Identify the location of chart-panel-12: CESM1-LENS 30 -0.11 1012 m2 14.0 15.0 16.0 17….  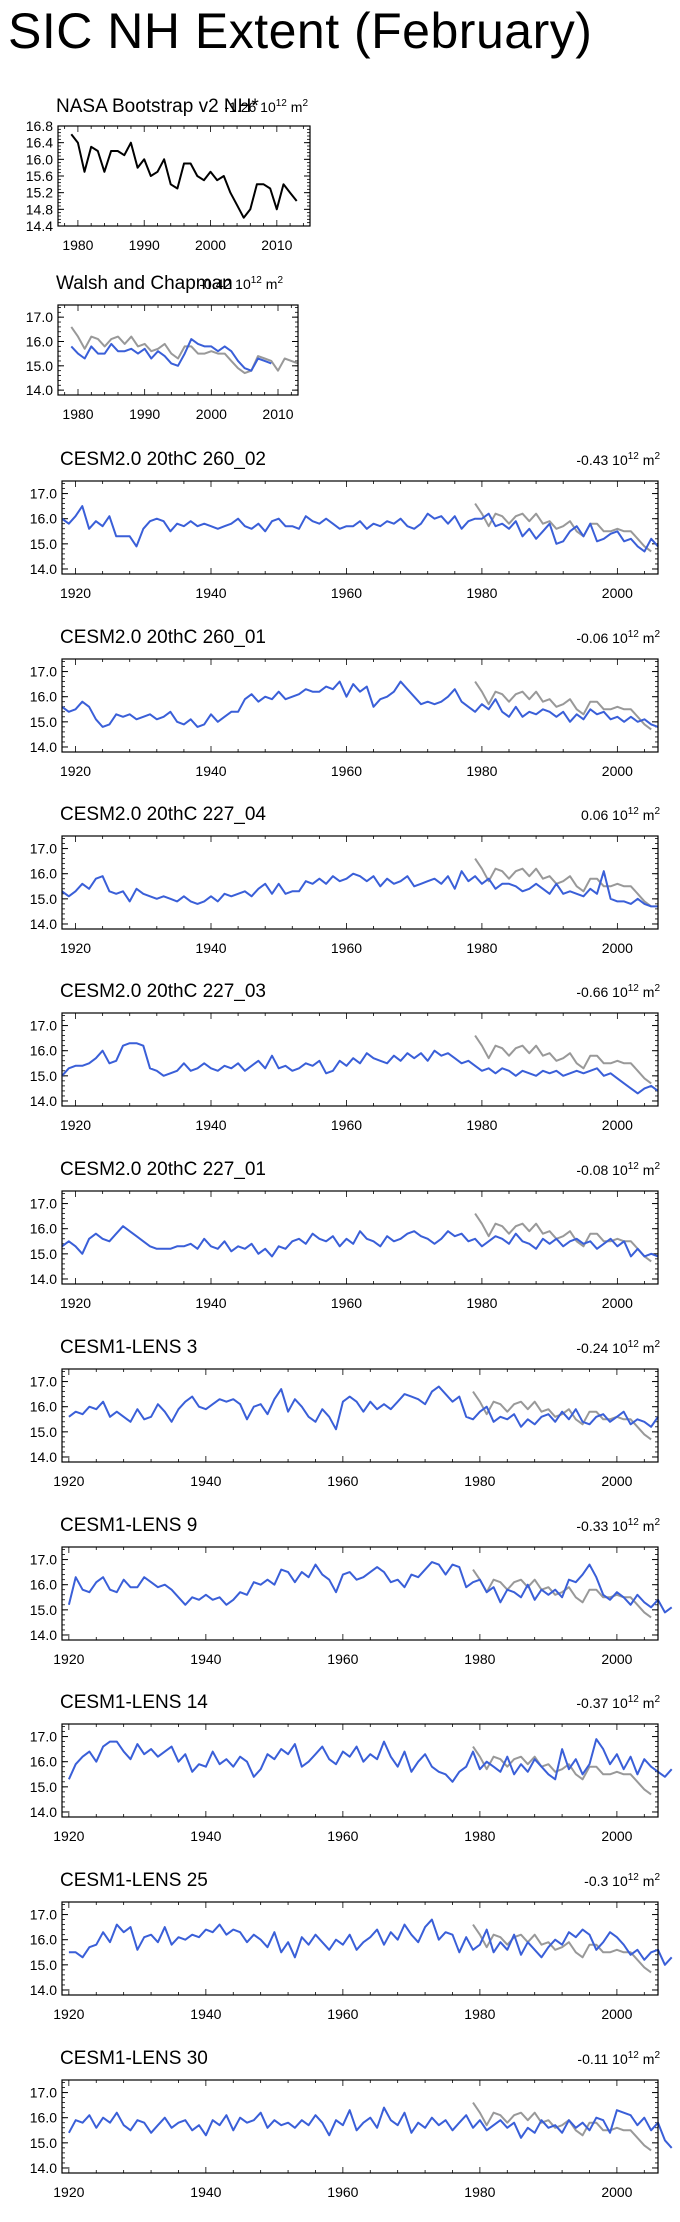
(351, 2124).